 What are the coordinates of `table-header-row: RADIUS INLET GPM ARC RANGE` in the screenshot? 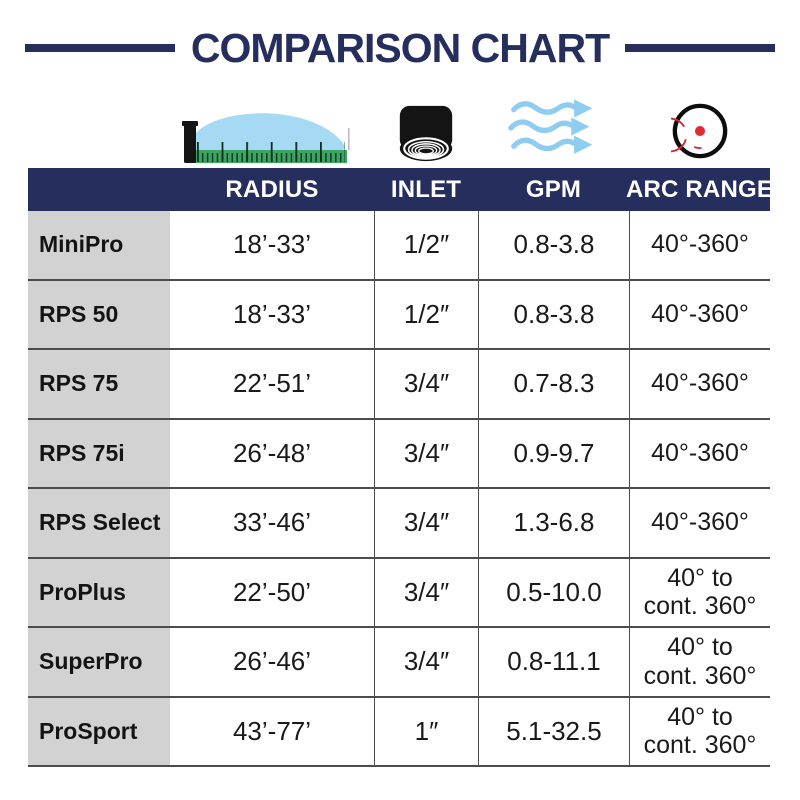 It's located at (401, 189).